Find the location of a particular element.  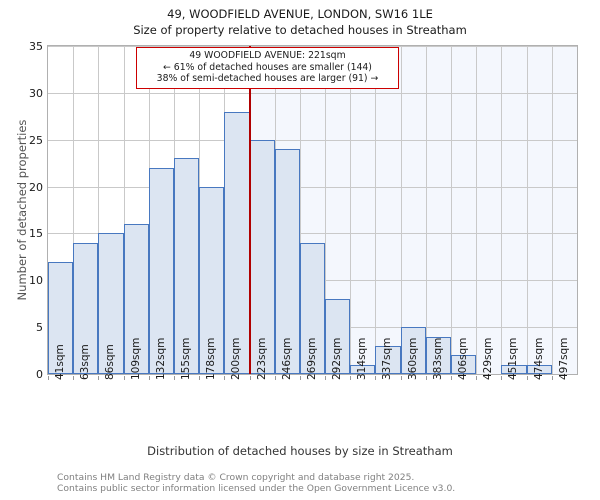

y-axis-tick-label: 15 is located at coordinates (36, 234).